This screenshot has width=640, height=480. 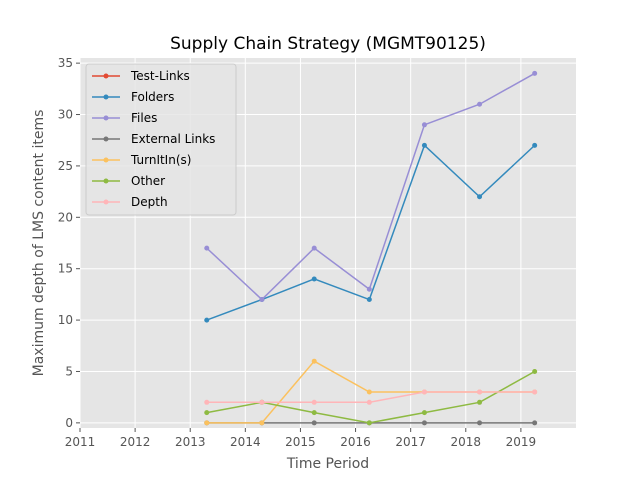 I want to click on x-tick-label: 2018, so click(x=466, y=442).